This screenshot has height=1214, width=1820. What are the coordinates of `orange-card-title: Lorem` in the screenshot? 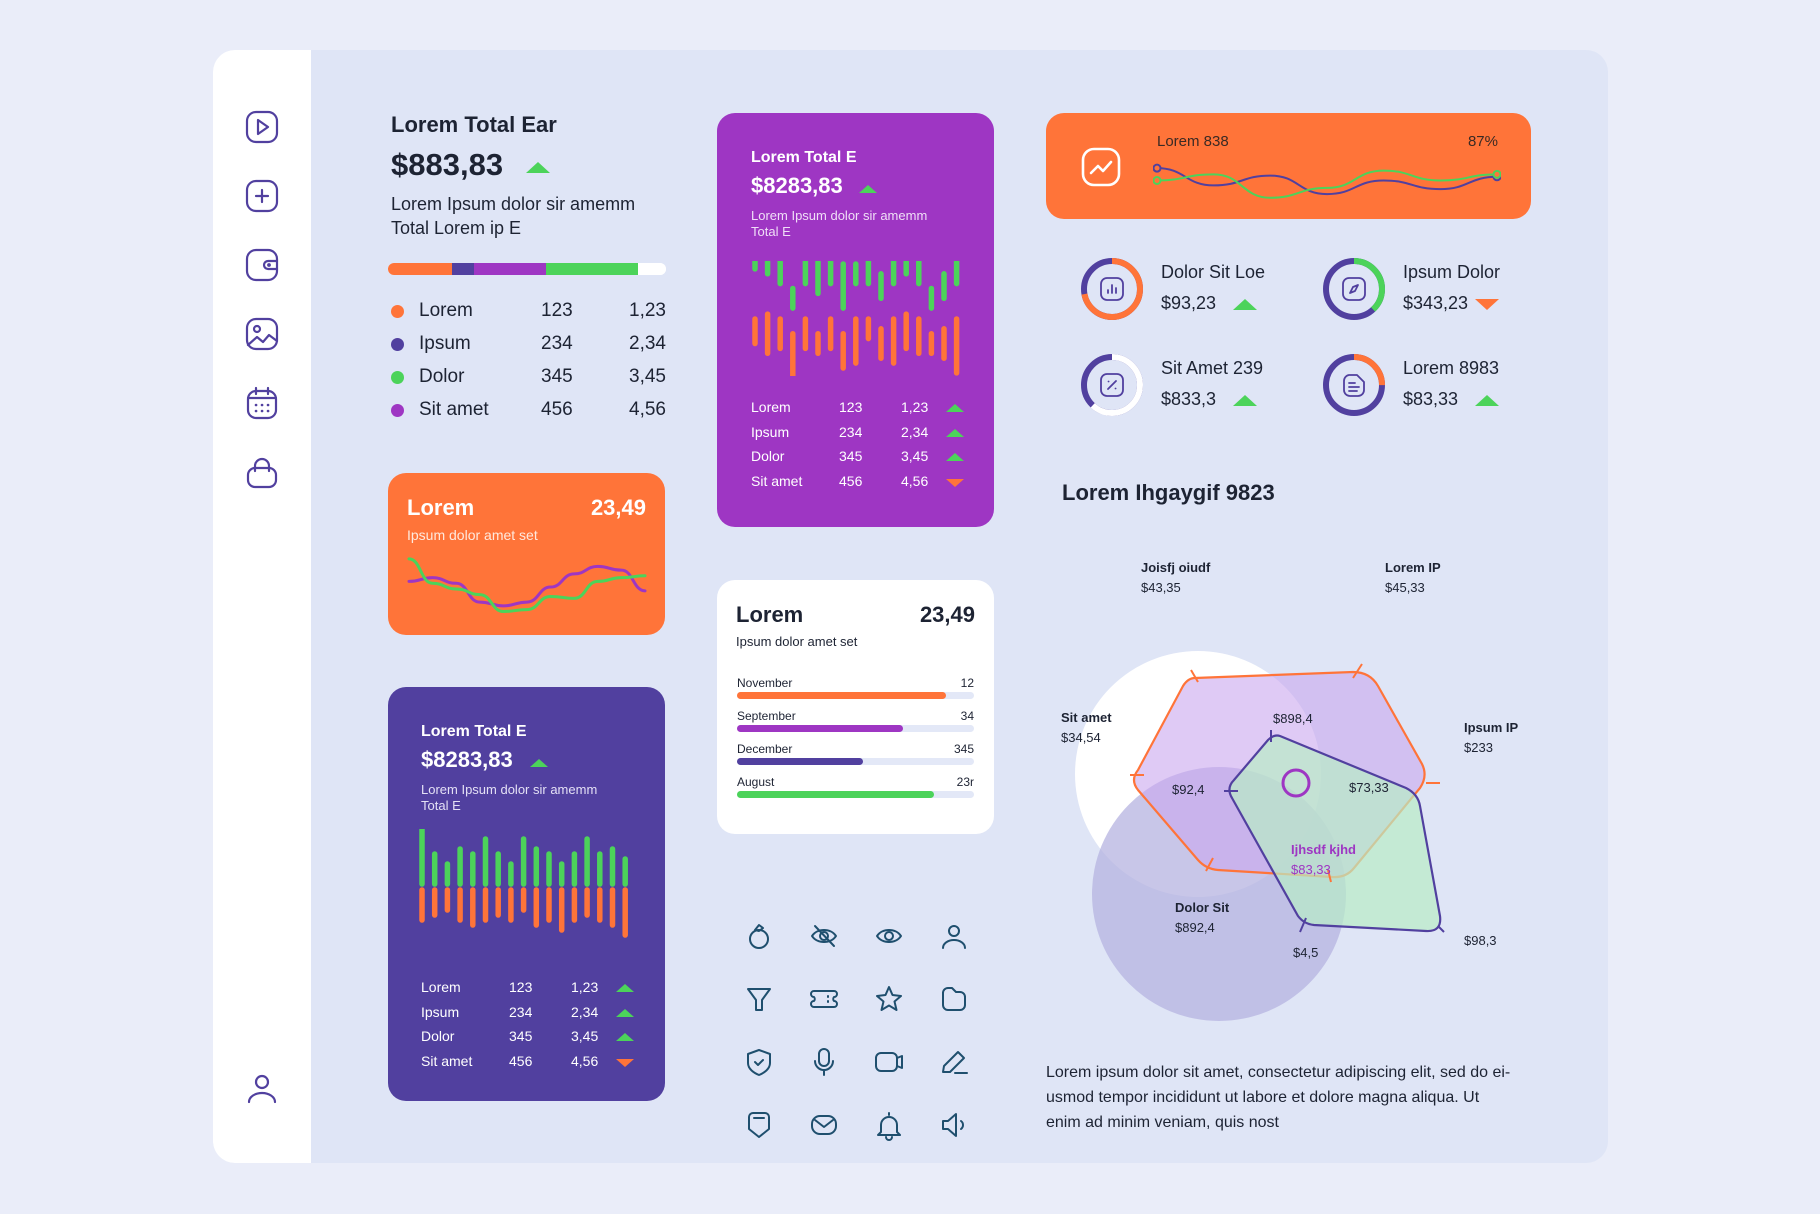 It's located at (441, 507).